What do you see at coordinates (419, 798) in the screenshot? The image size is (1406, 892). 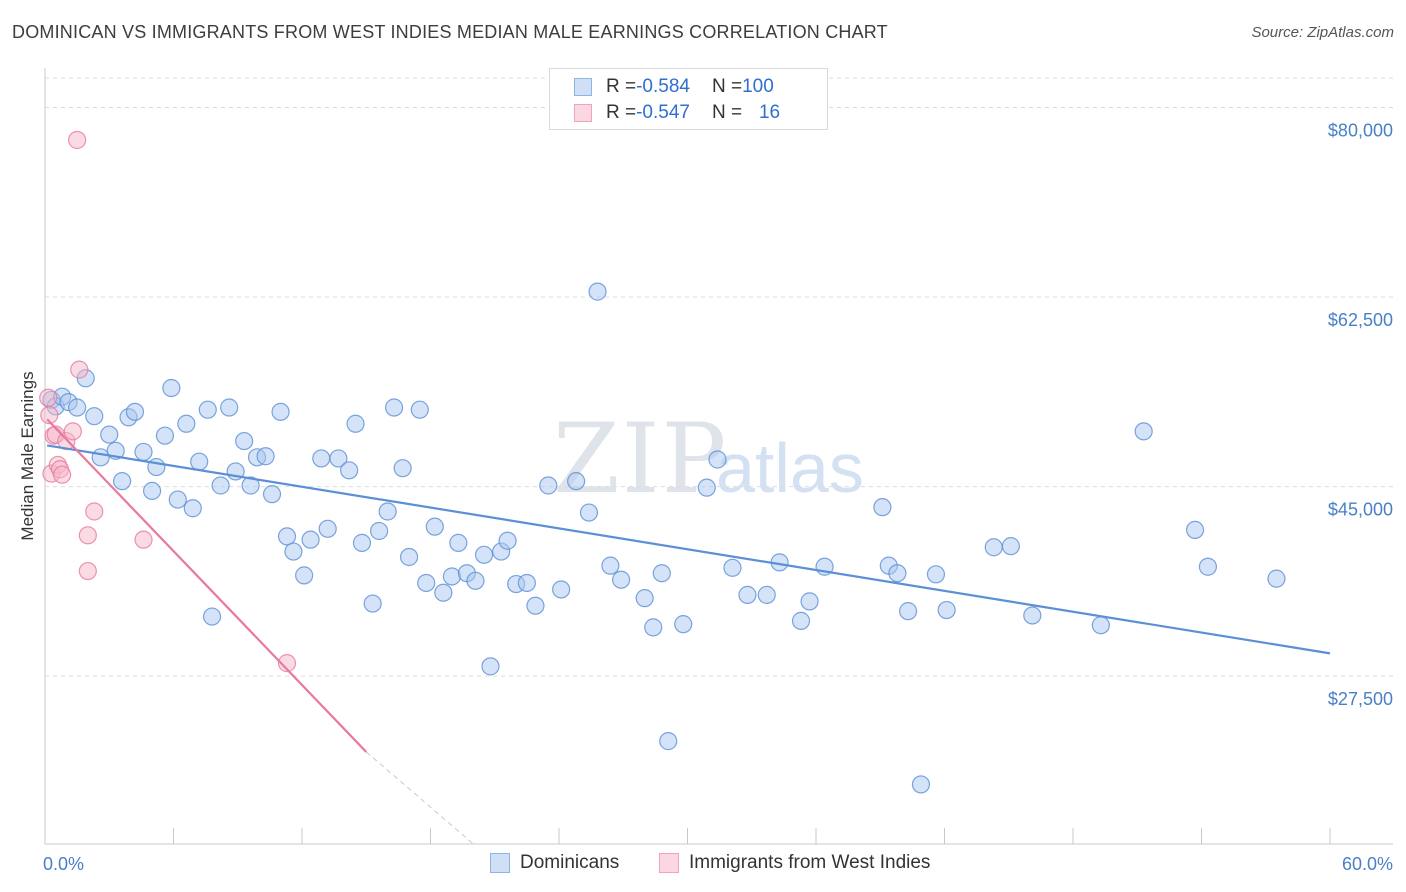 I see `trend-extension-west-indies` at bounding box center [419, 798].